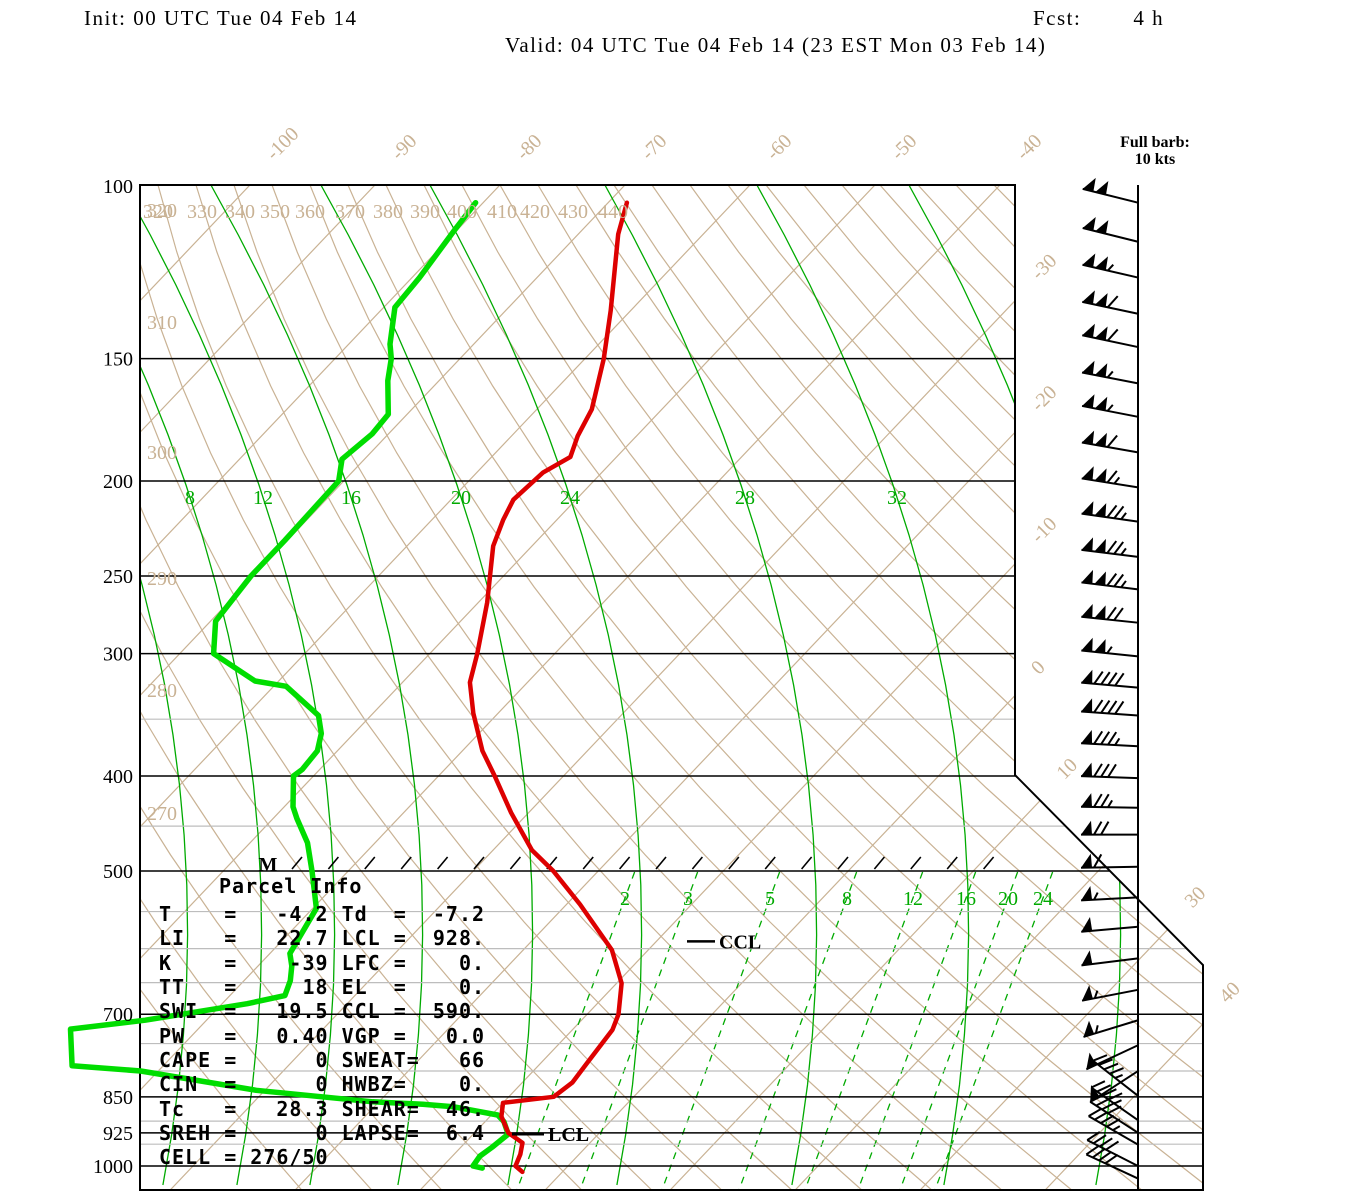  Describe the element at coordinates (350, 212) in the screenshot. I see `theta-top-label: 370` at that location.